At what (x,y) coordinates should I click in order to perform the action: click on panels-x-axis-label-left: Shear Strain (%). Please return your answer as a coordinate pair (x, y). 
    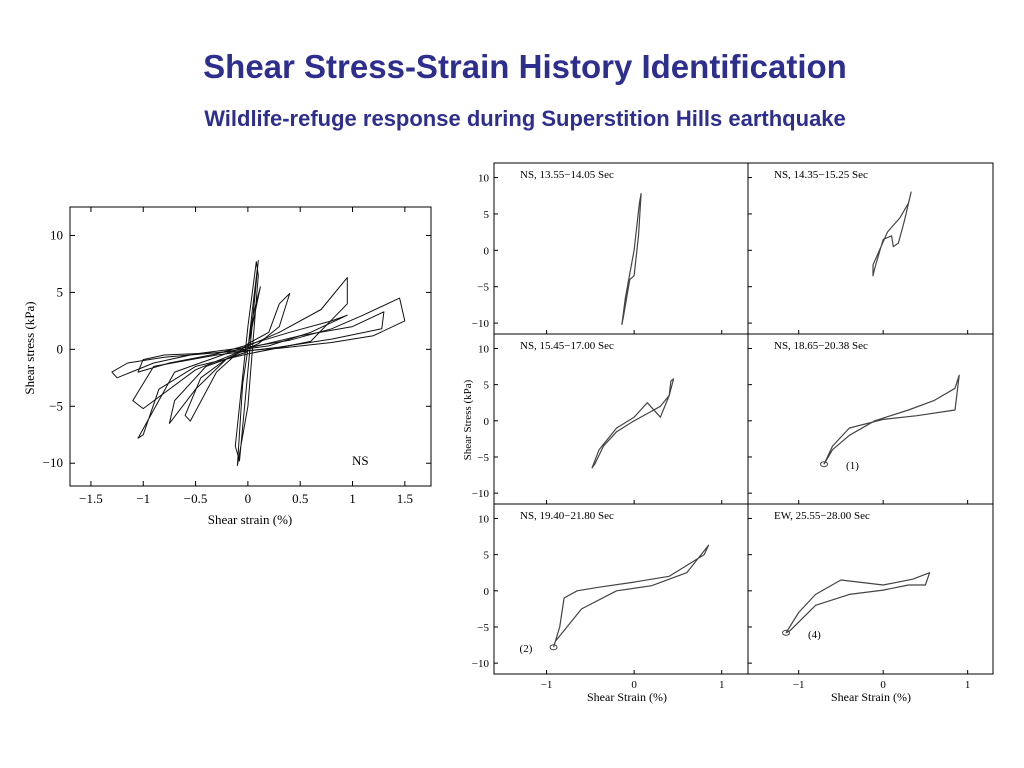
    Looking at the image, I should click on (627, 697).